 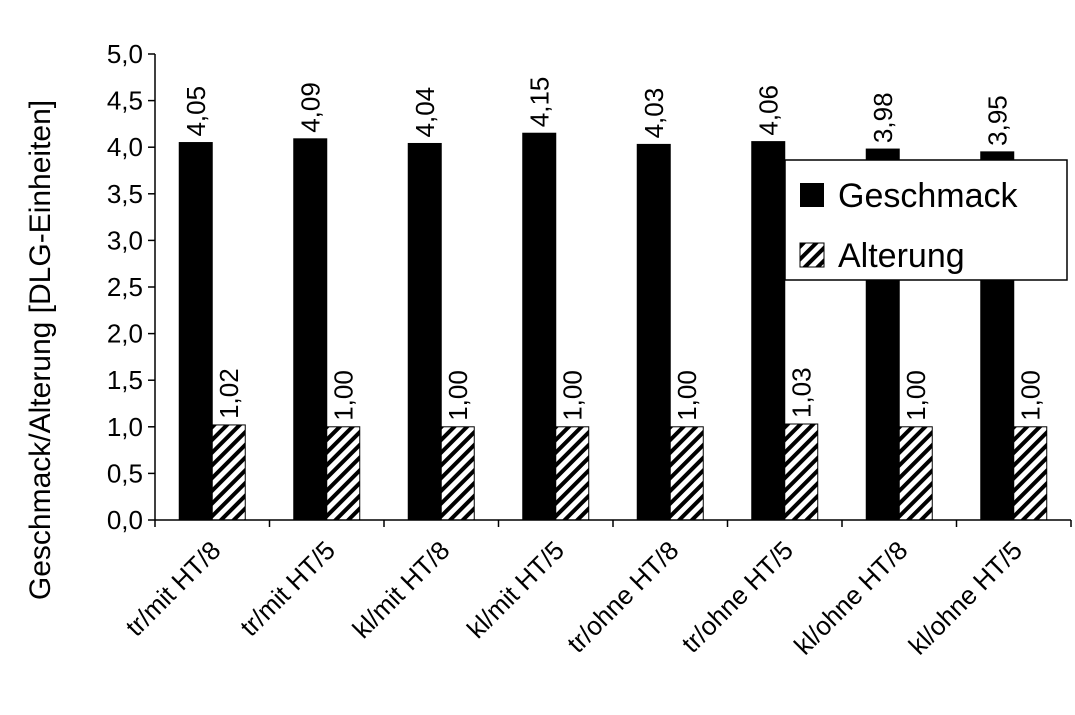 I want to click on legend: Geschmack Alterung, so click(x=926, y=220).